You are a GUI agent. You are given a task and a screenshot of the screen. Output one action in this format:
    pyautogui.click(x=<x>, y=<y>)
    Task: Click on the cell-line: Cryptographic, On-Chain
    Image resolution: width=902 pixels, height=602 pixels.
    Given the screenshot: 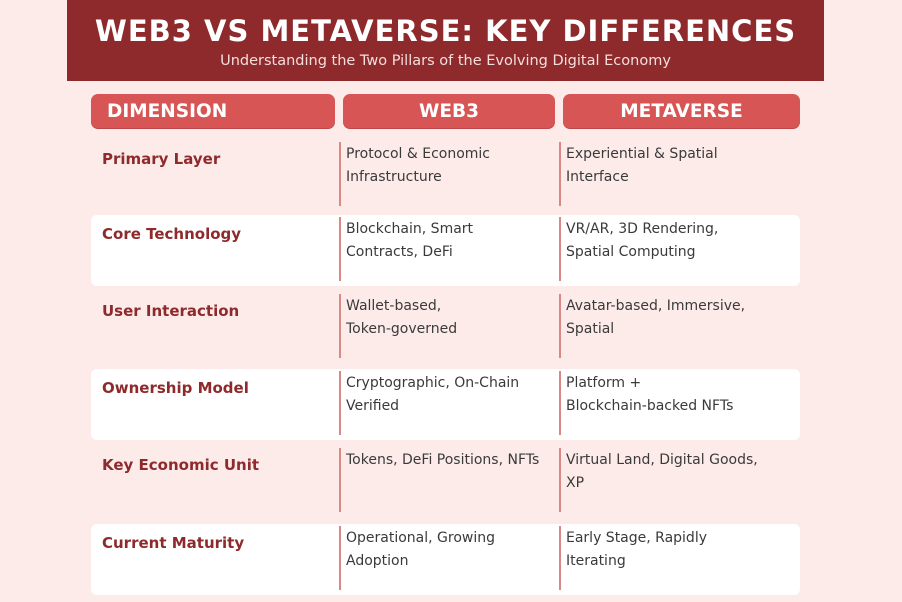 What is the action you would take?
    pyautogui.click(x=433, y=383)
    